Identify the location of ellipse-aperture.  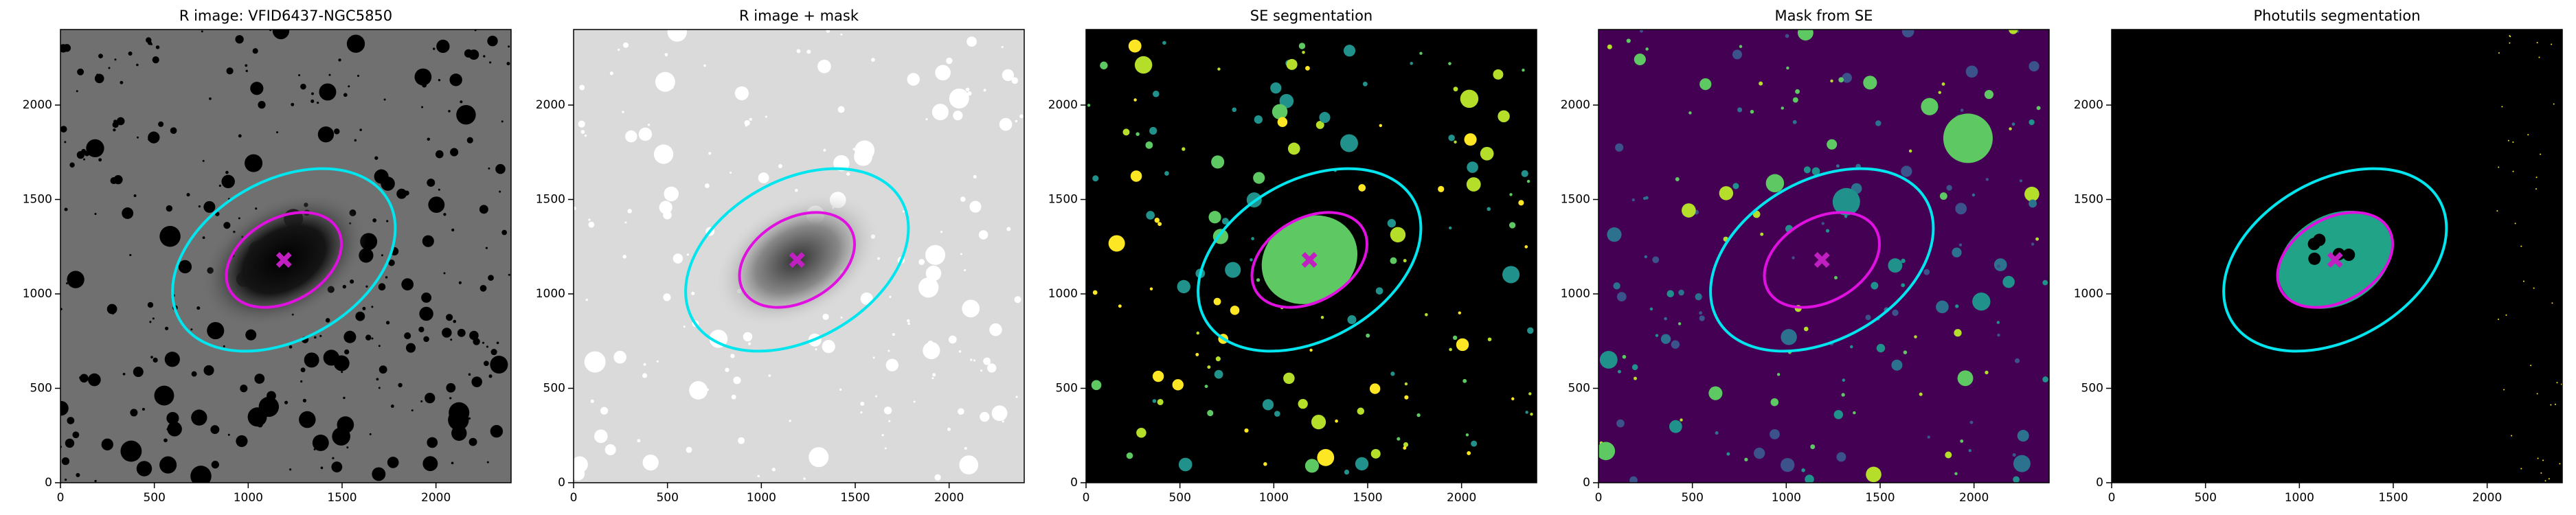
(1822, 260).